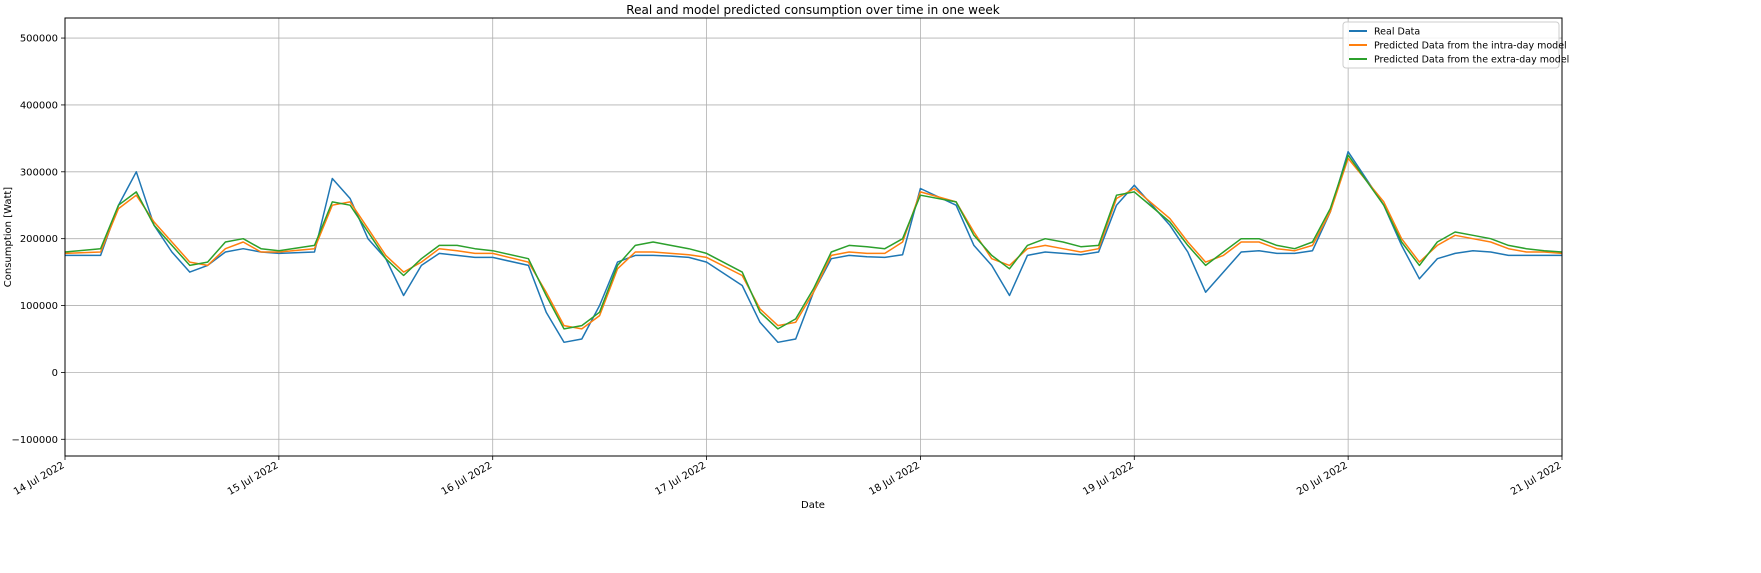 The width and height of the screenshot is (1761, 573). I want to click on y-tick-label: 100000, so click(39, 306).